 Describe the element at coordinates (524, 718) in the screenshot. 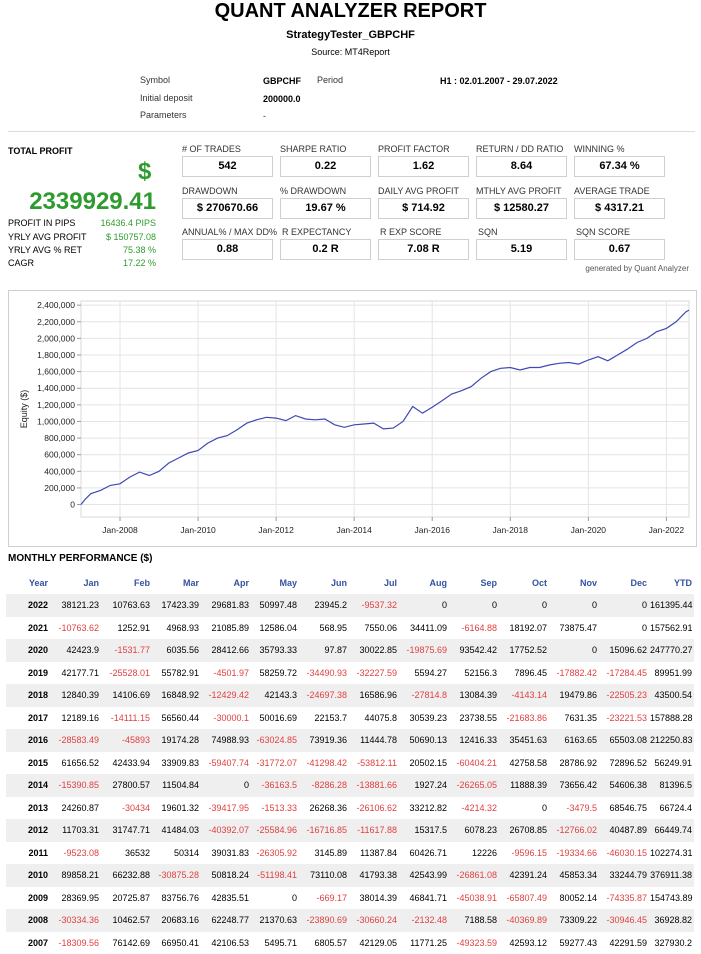

I see `table-cell: -21683.86` at that location.